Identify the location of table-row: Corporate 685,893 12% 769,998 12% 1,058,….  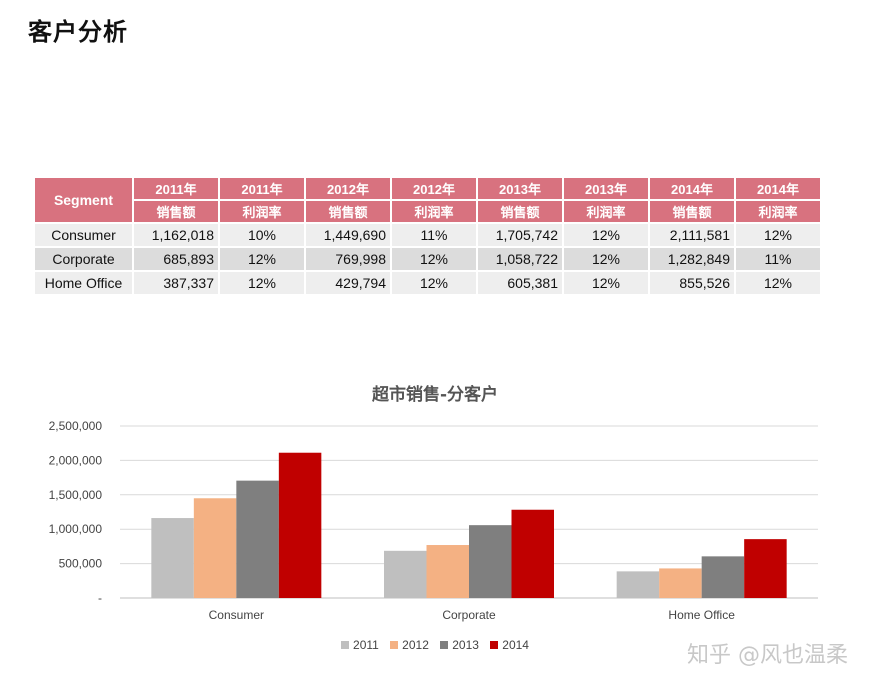
(427, 259).